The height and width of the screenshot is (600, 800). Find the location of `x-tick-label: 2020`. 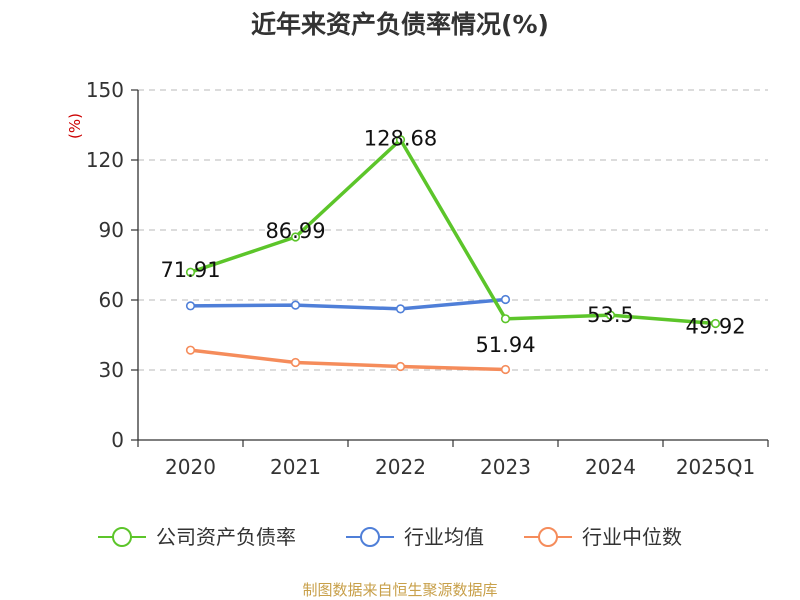

x-tick-label: 2020 is located at coordinates (190, 467).